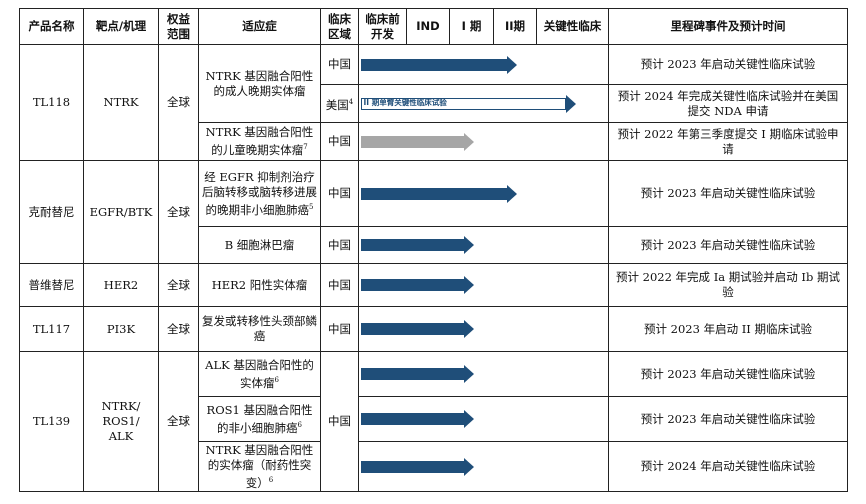  What do you see at coordinates (259, 83) in the screenshot?
I see `indication-cell: NTRK 基因融合阳性的成人晚期实体瘤` at bounding box center [259, 83].